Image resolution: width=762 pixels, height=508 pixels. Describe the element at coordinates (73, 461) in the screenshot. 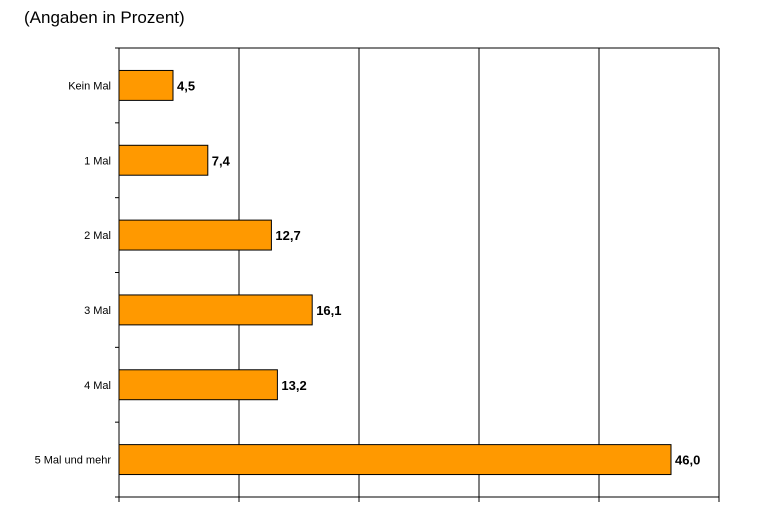

I see `category-label: 5 Mal und mehr` at that location.